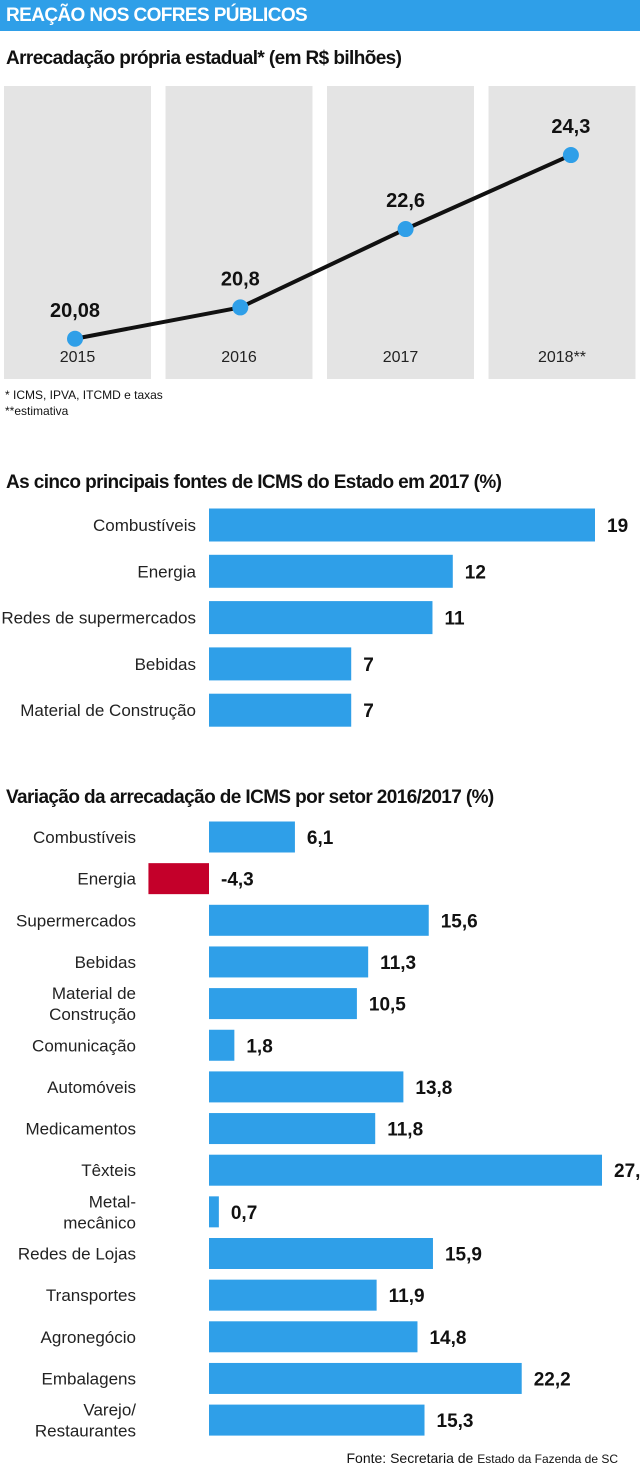 The image size is (640, 1473). I want to click on note-1: * ICMS, IPVA, ITCMD e taxas, so click(84, 395).